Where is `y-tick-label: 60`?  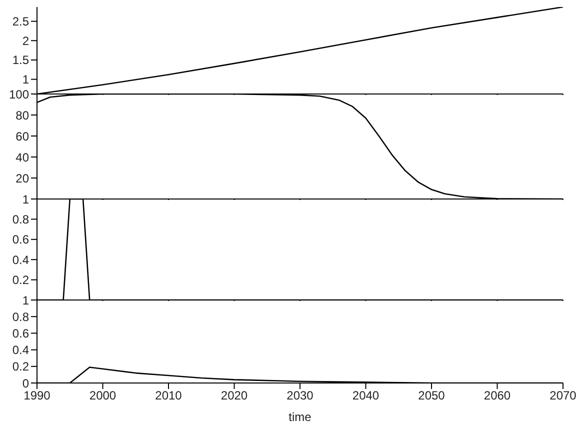 y-tick-label: 60 is located at coordinates (23, 136).